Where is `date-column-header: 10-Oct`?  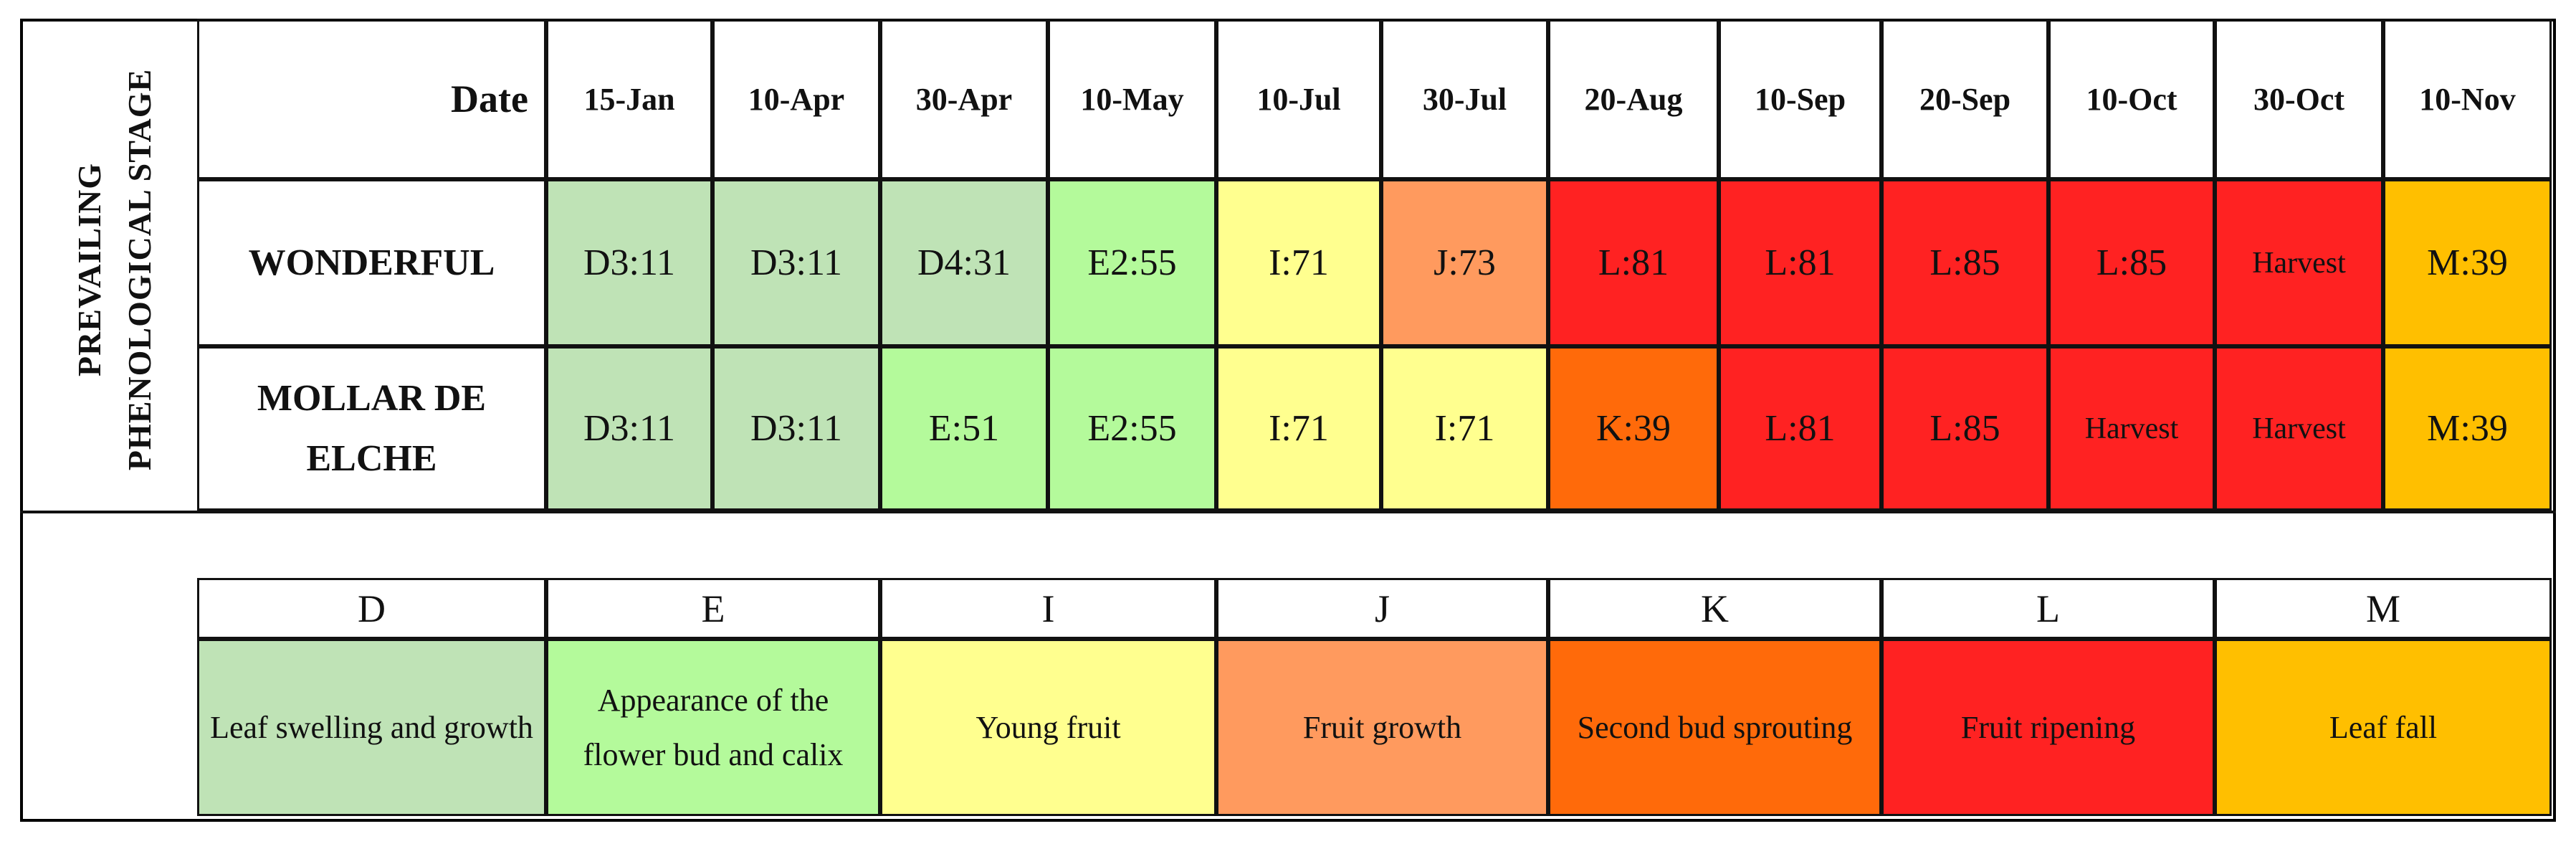 date-column-header: 10-Oct is located at coordinates (2131, 99).